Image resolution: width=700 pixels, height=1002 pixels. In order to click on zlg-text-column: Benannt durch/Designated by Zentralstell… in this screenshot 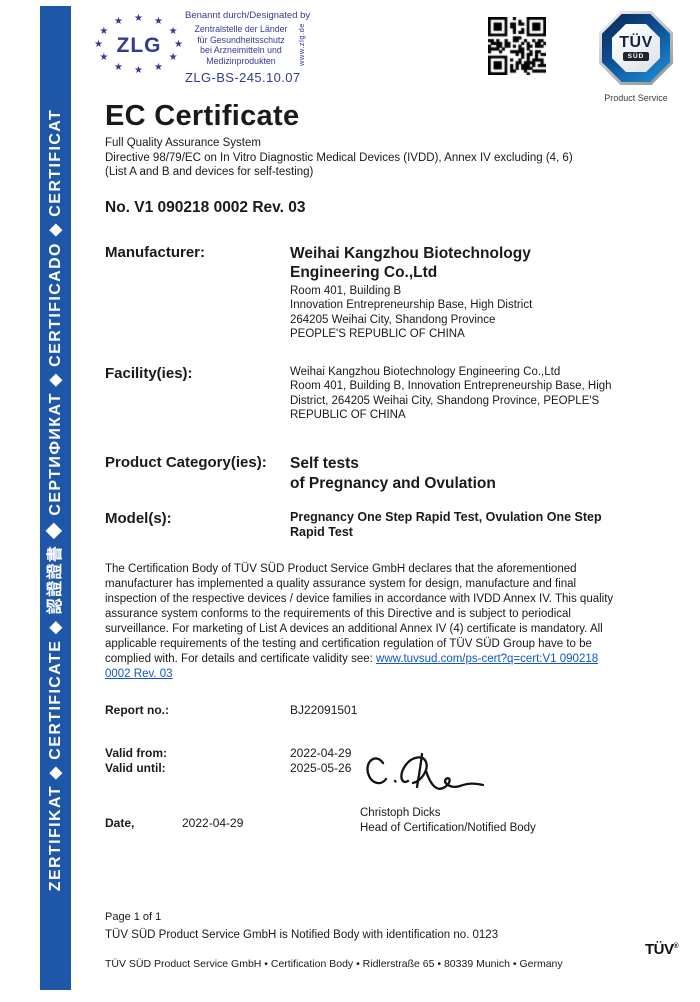, I will do `click(248, 47)`.